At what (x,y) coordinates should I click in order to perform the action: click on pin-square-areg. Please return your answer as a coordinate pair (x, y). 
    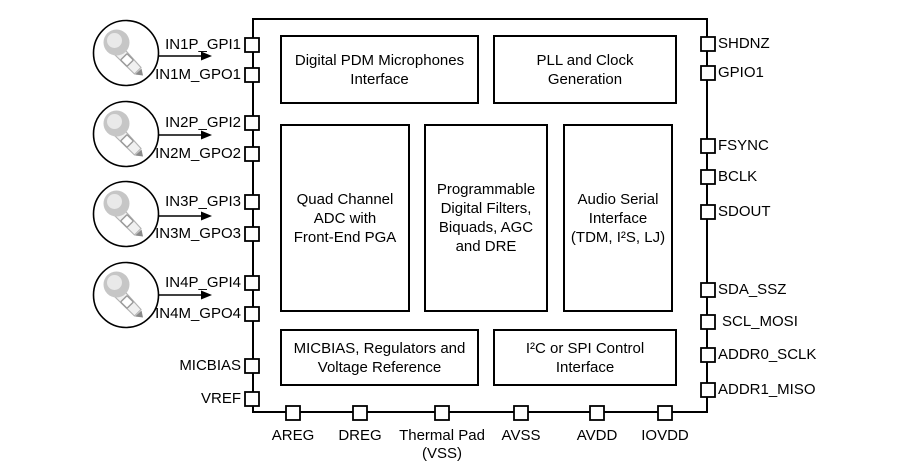
    Looking at the image, I should click on (293, 413).